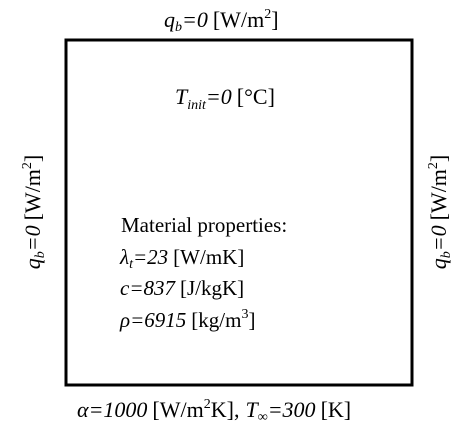  I want to click on init-value: =0, so click(219, 96).